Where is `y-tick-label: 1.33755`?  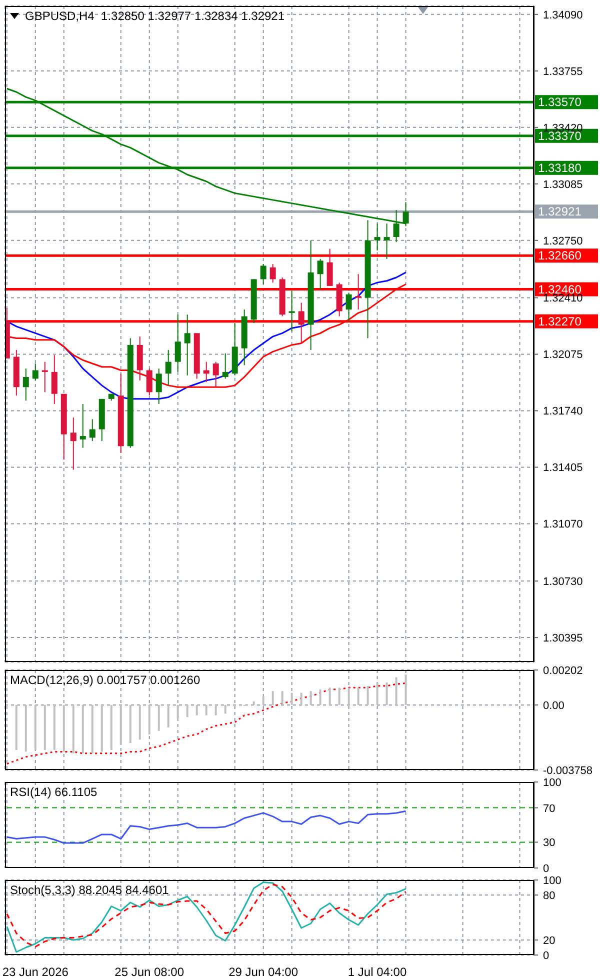 y-tick-label: 1.33755 is located at coordinates (563, 72).